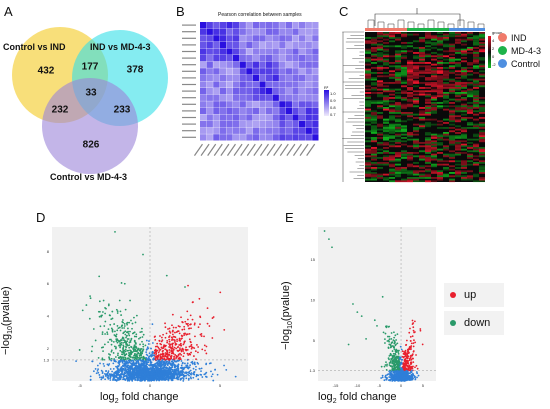 The height and width of the screenshot is (409, 550). What do you see at coordinates (189, 71) in the screenshot?
I see `row-label-mark` at bounding box center [189, 71].